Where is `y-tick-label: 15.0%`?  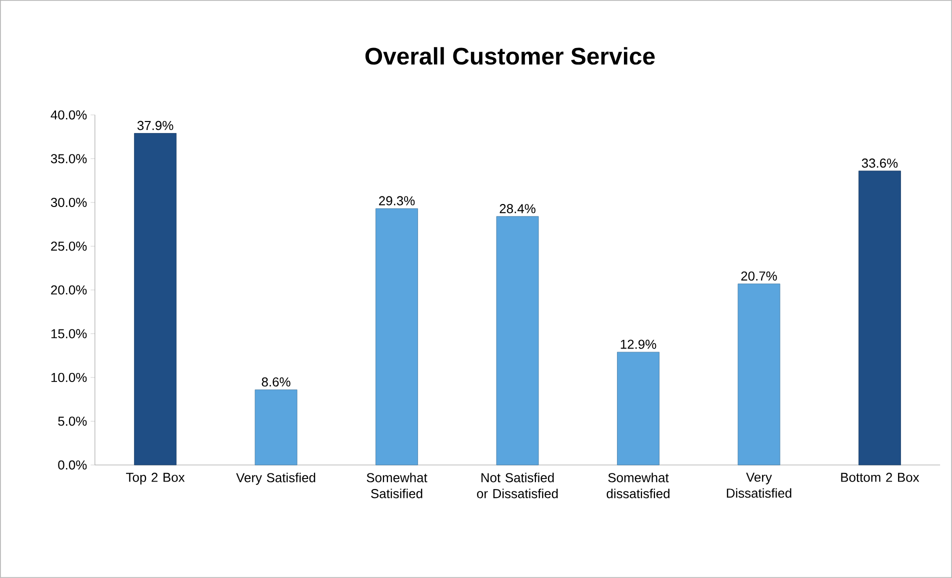
y-tick-label: 15.0% is located at coordinates (69, 333).